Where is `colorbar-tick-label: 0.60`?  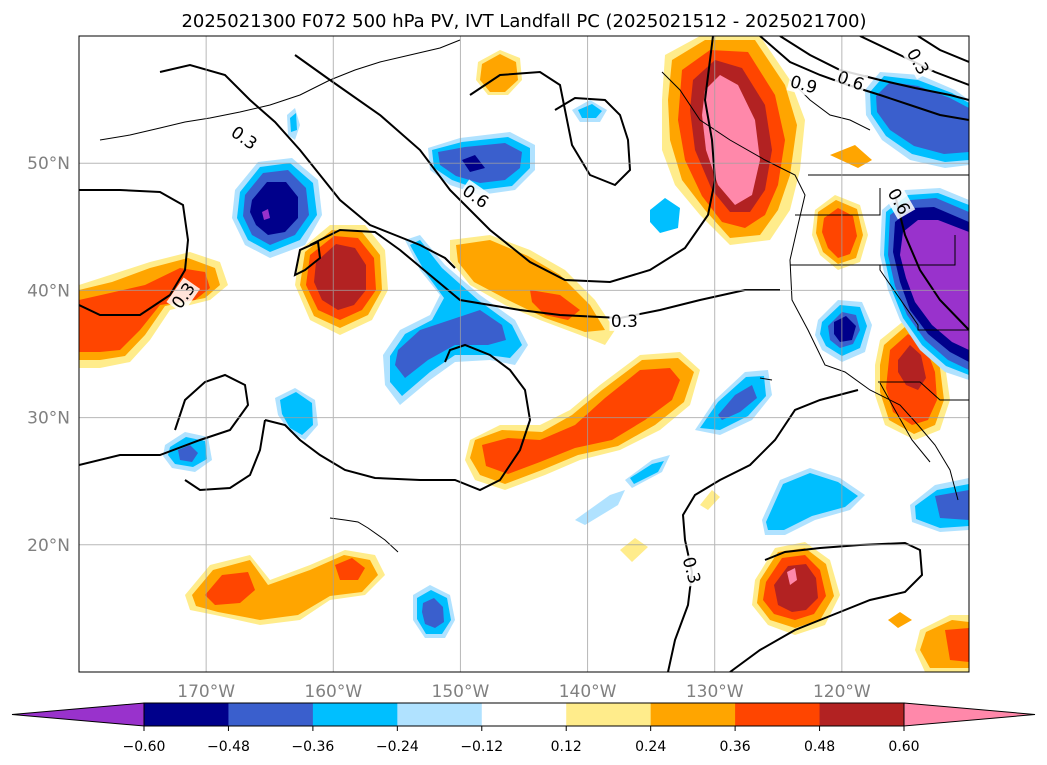 colorbar-tick-label: 0.60 is located at coordinates (903, 747).